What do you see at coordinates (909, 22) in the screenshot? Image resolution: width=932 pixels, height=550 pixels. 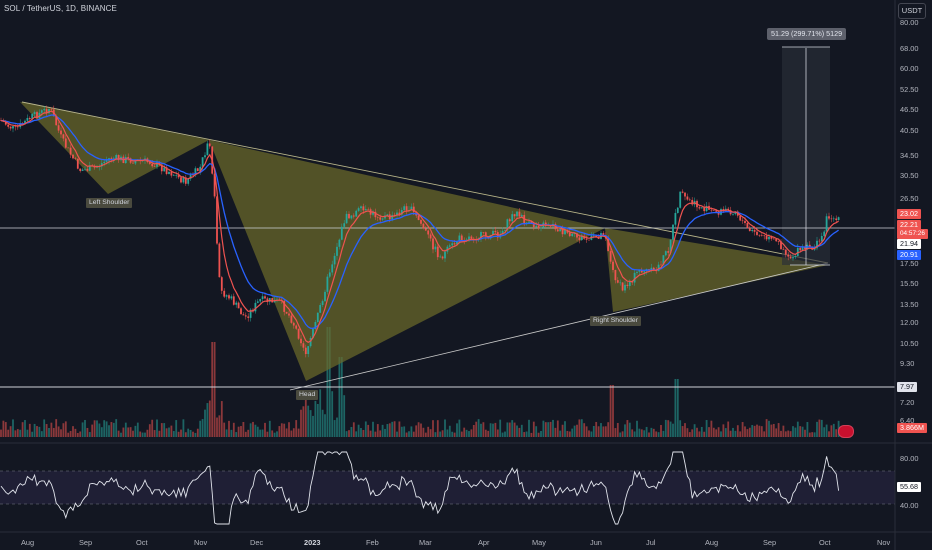 I see `price-tick: 80.00` at bounding box center [909, 22].